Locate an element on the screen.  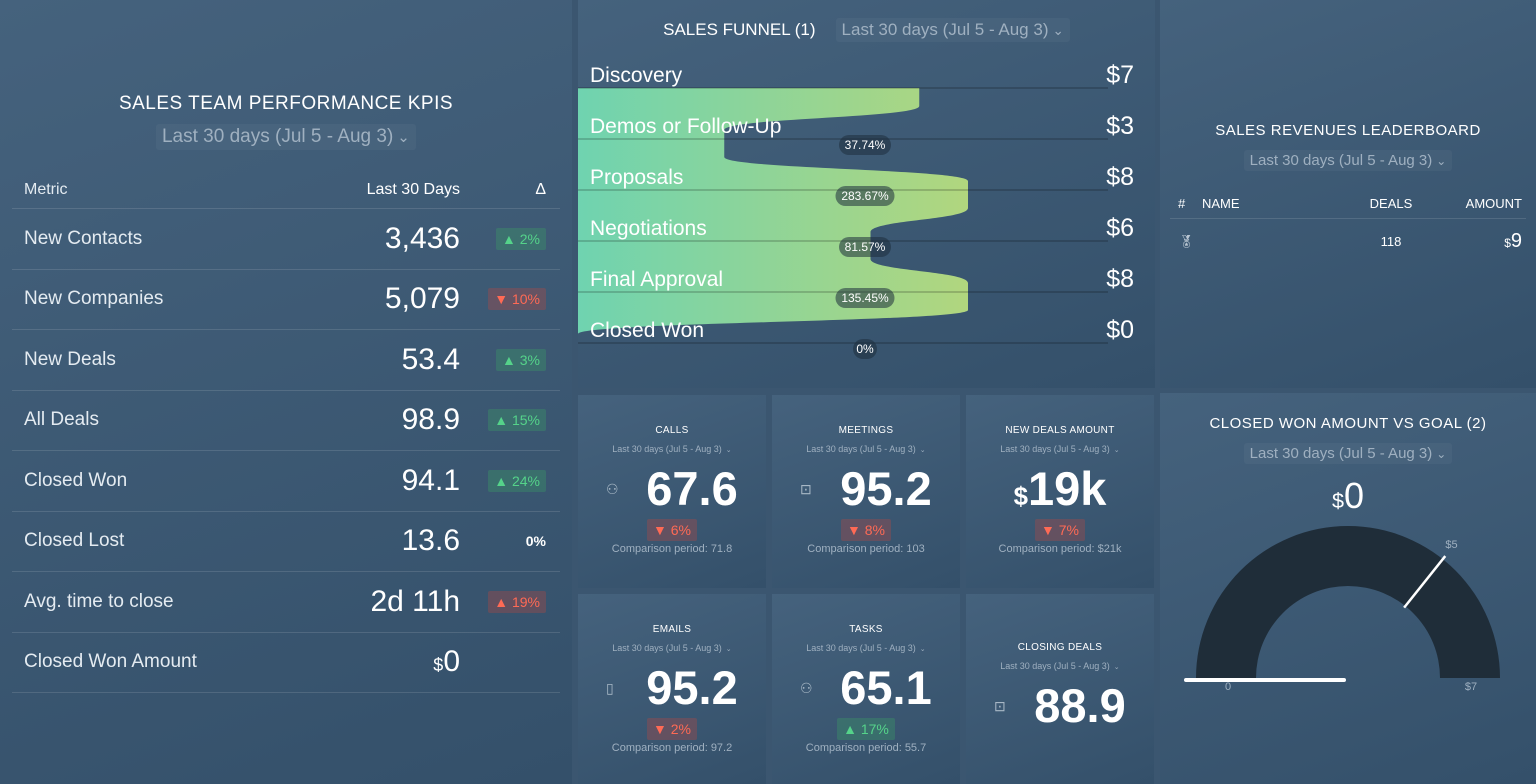
amount-cell: 9 is located at coordinates (1516, 241).